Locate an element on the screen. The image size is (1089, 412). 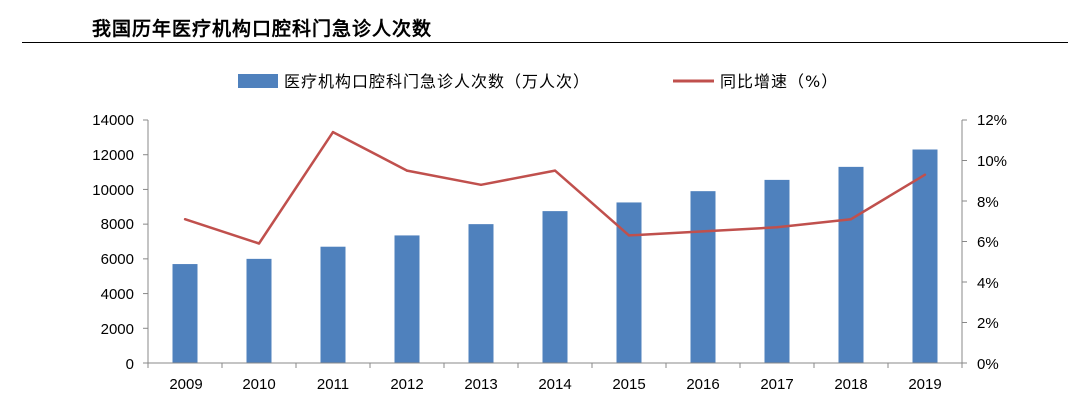
y-left-tick: 10000 is located at coordinates (113, 190).